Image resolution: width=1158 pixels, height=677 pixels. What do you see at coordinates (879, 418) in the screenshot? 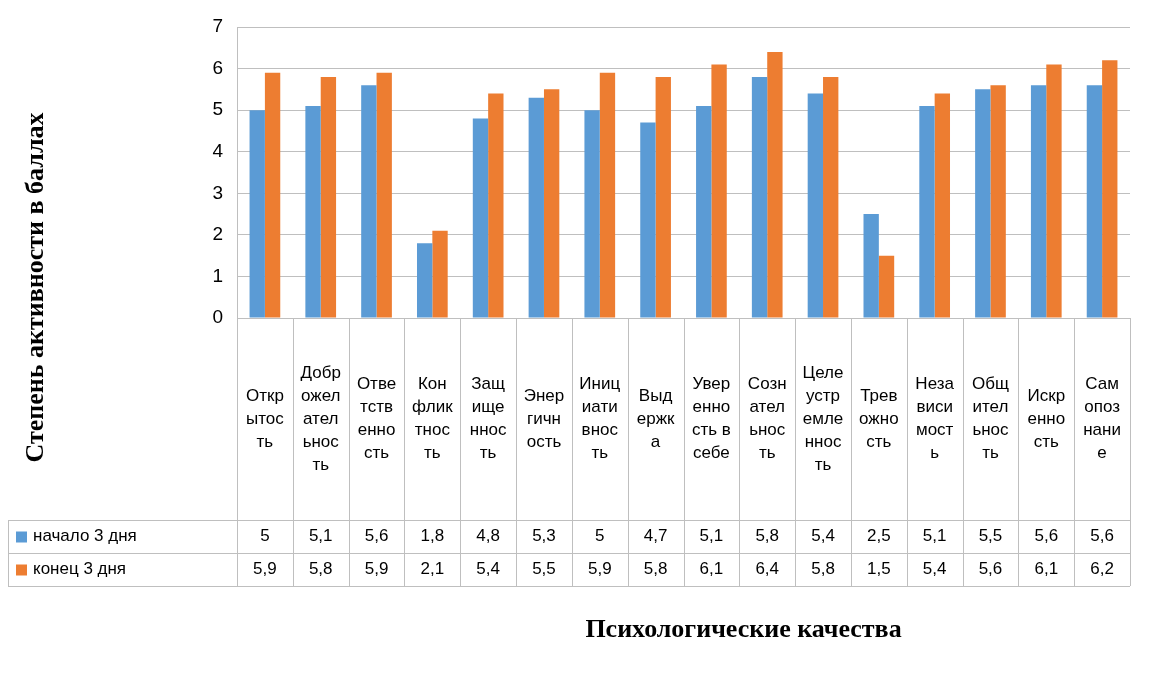
I see `x-tick-label: Тревожность` at bounding box center [879, 418].